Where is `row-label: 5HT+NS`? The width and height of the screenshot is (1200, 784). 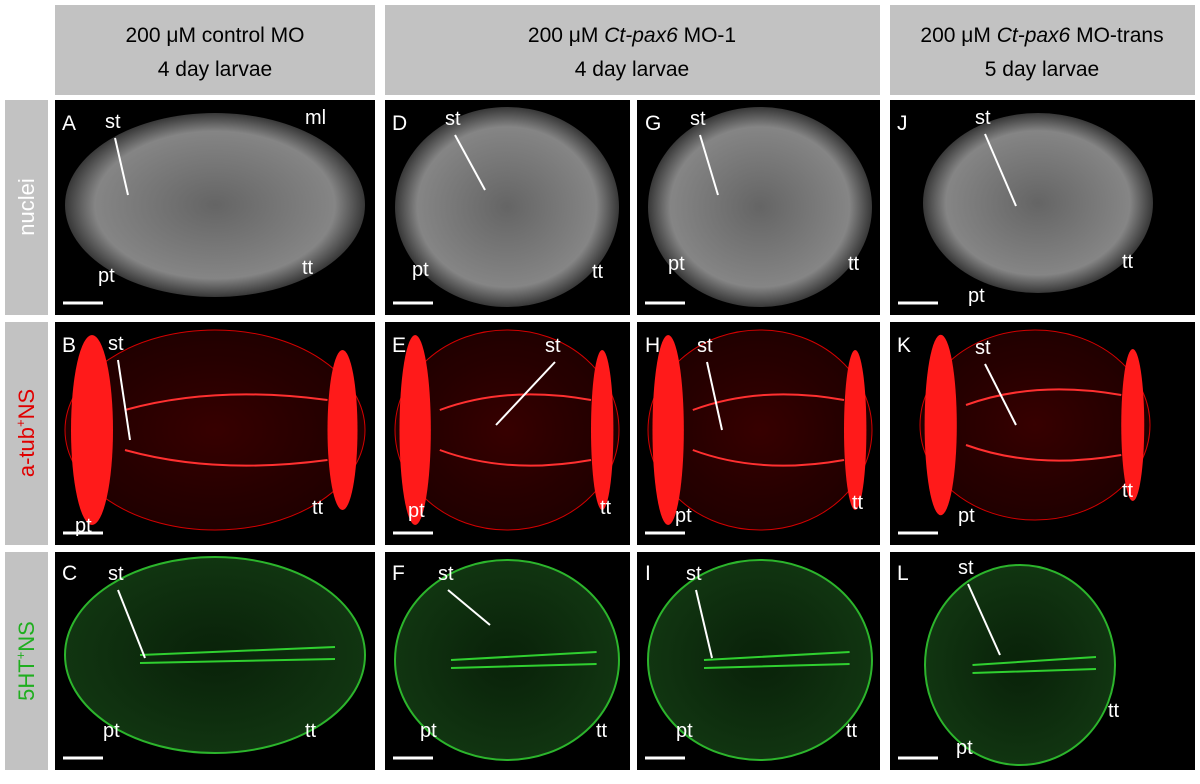 row-label: 5HT+NS is located at coordinates (26, 661).